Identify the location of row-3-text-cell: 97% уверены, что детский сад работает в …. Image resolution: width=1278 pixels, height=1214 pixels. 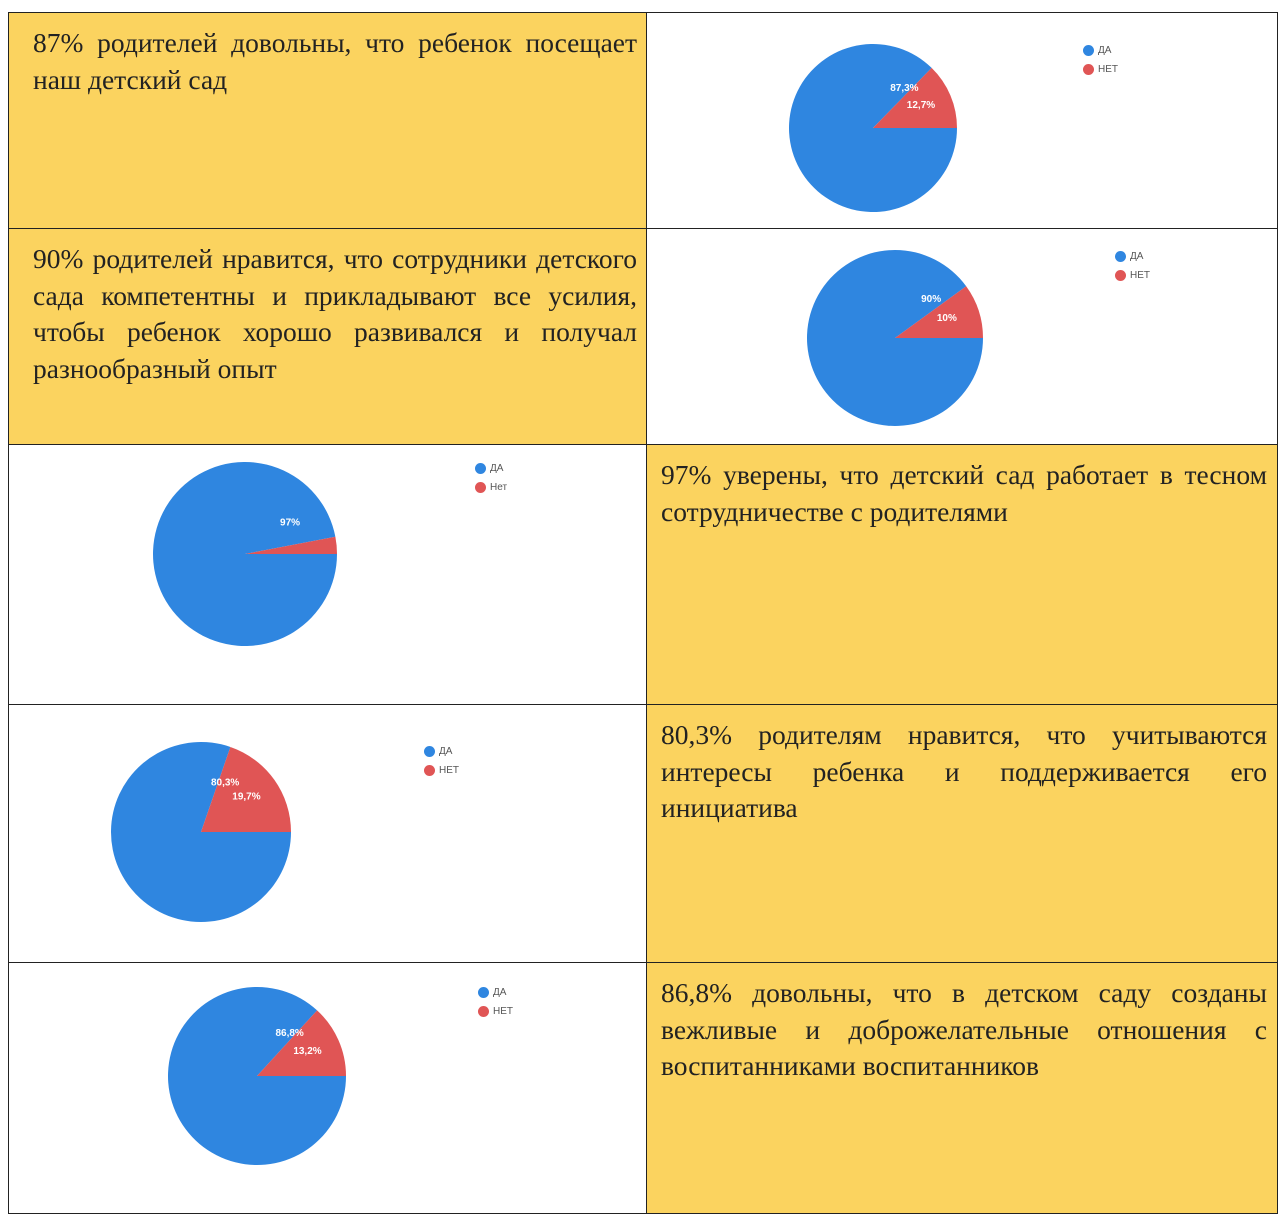
(962, 575).